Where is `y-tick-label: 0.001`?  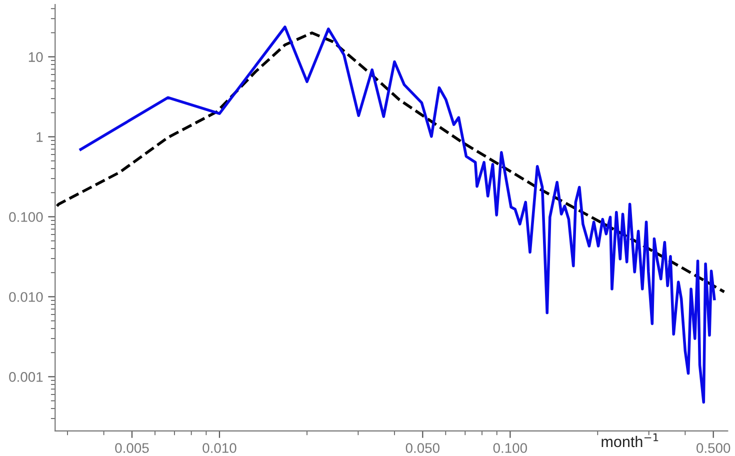
y-tick-label: 0.001 is located at coordinates (26, 377).